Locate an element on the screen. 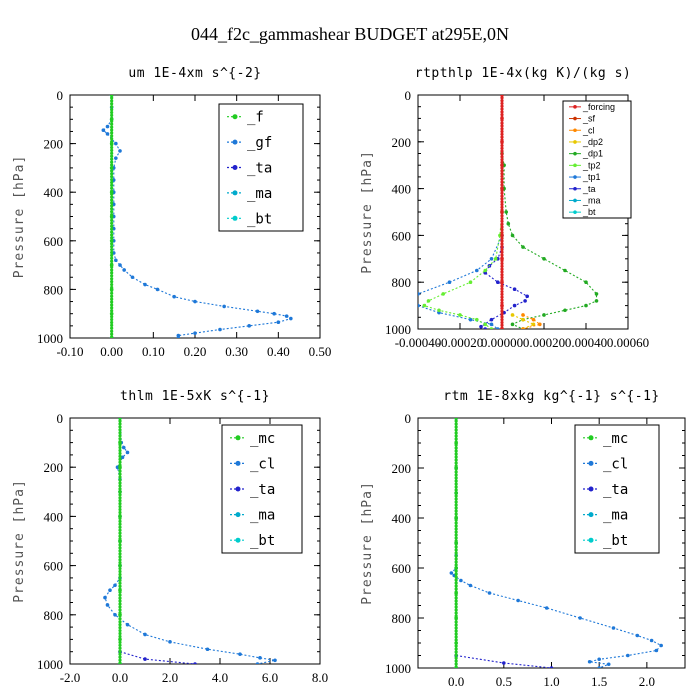  legend-label: _mc is located at coordinates (615, 439).